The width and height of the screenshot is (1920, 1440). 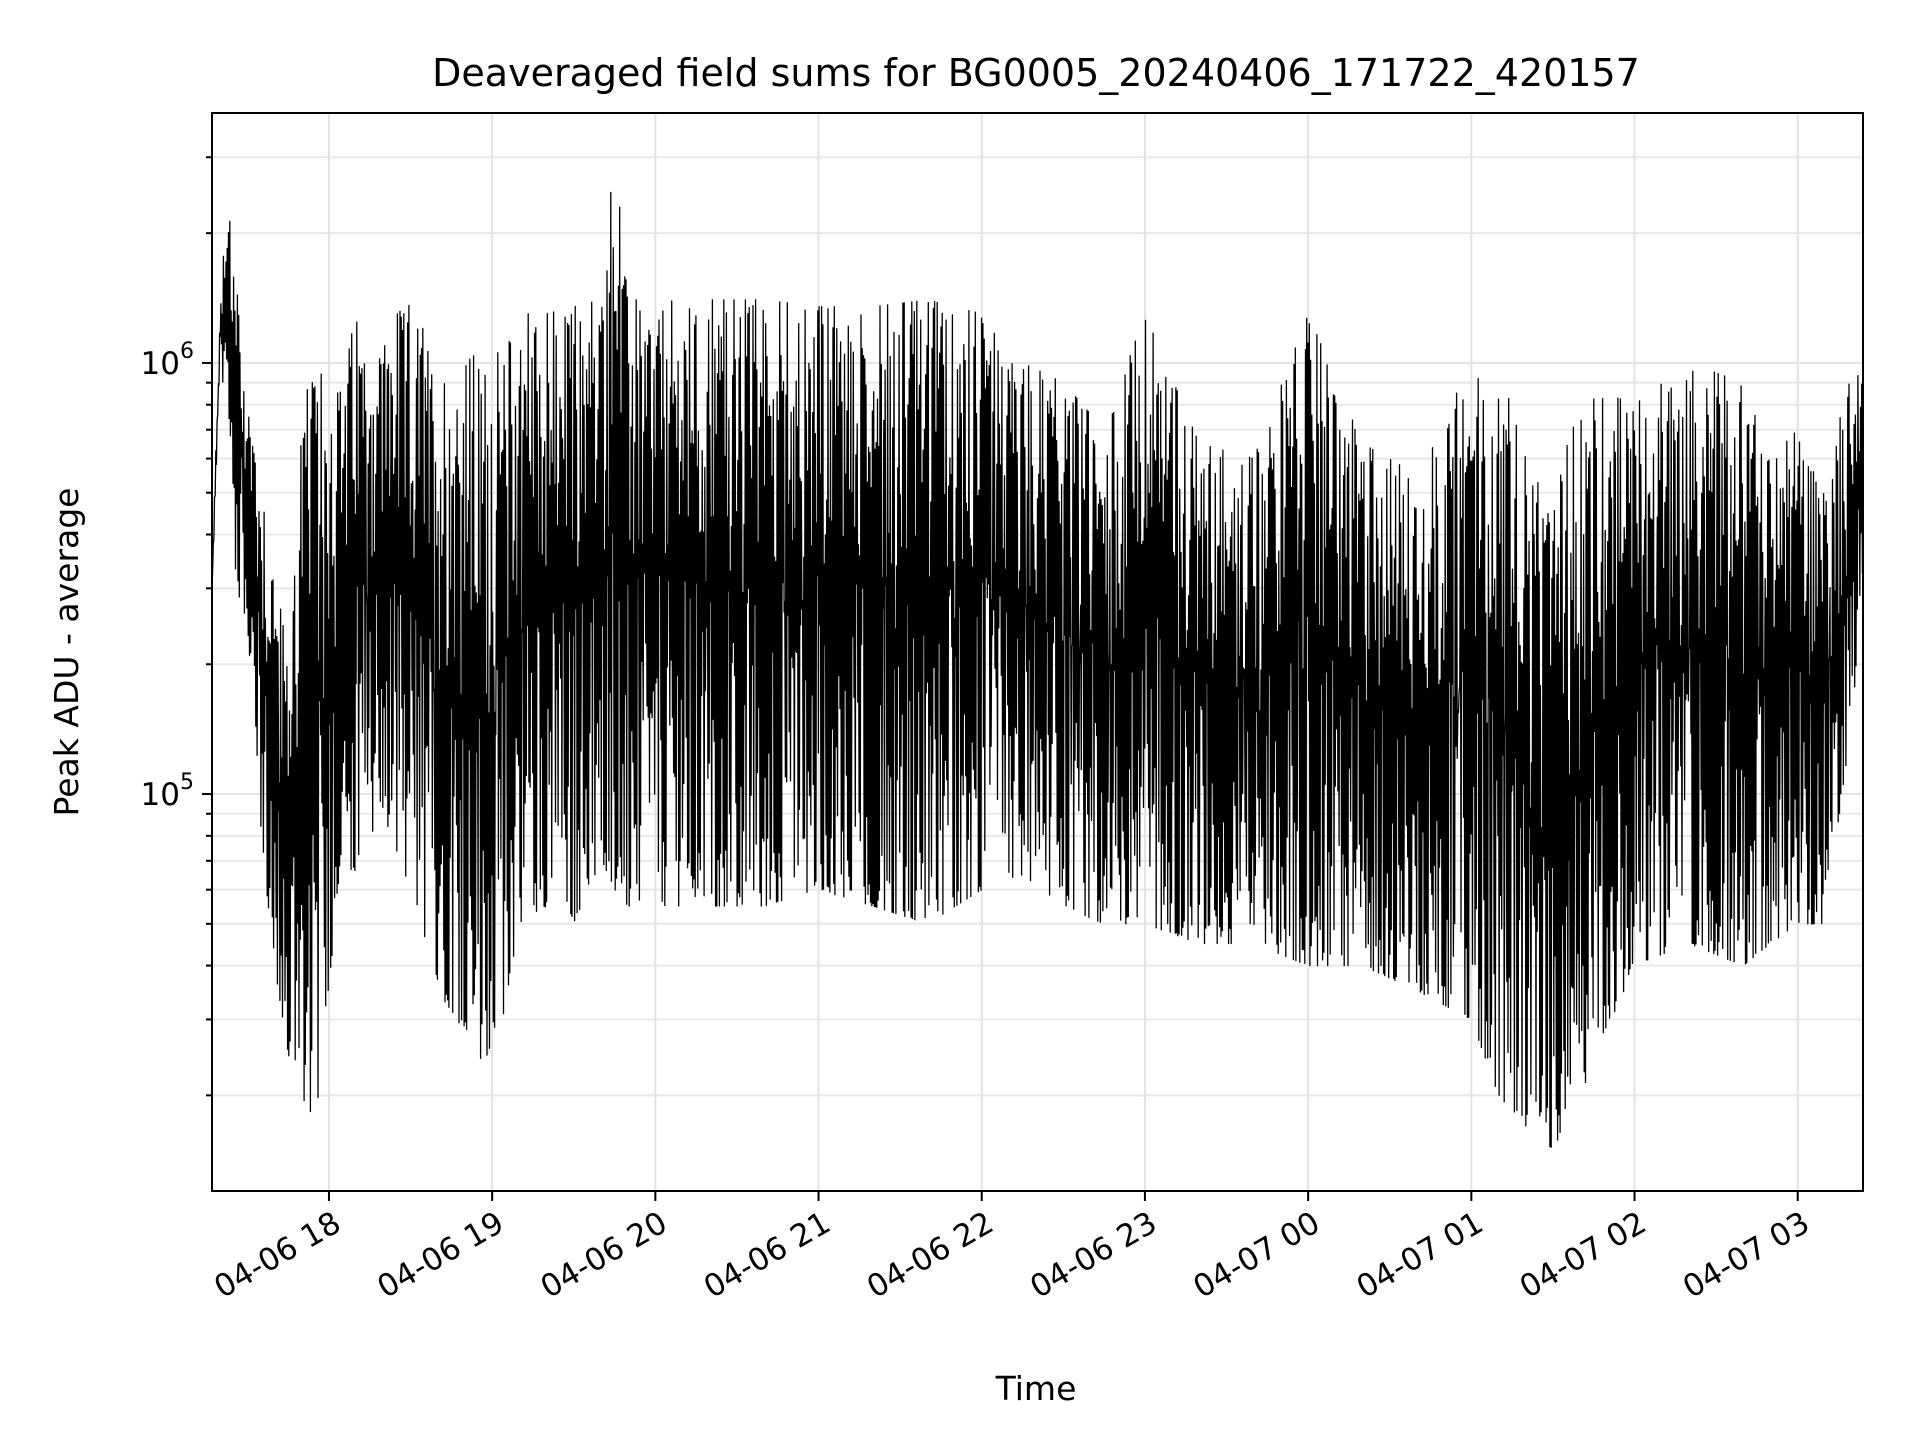 What do you see at coordinates (187, 351) in the screenshot?
I see `y-tick-exponent: 6` at bounding box center [187, 351].